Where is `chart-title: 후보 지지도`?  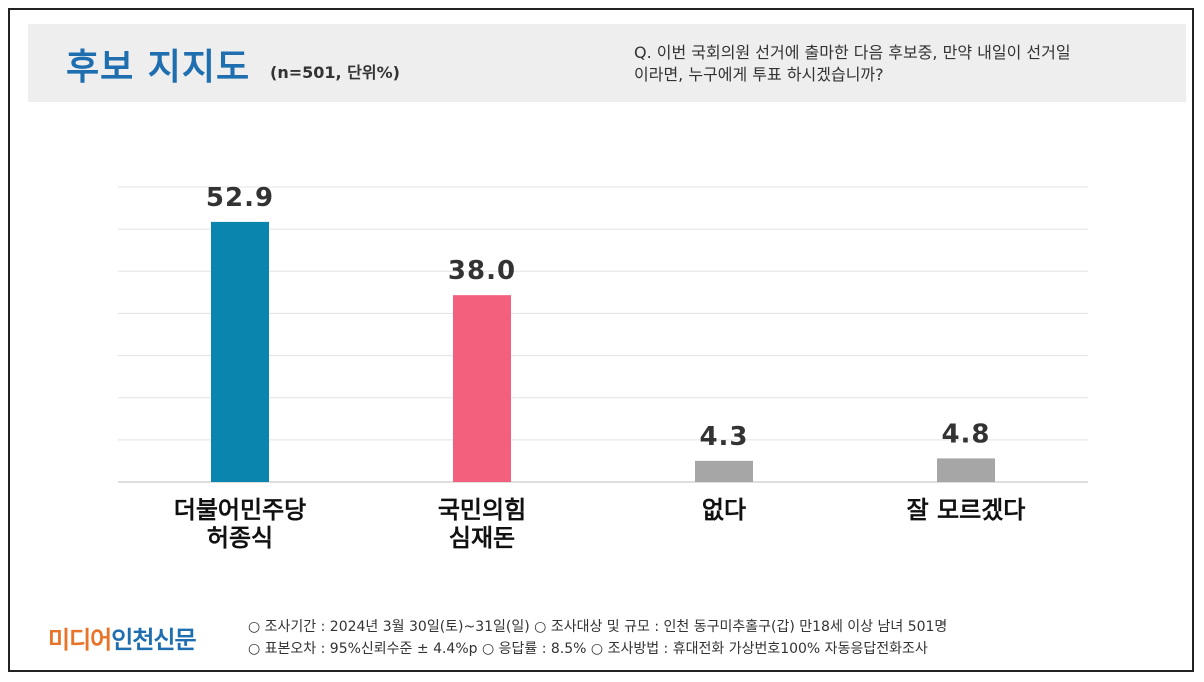 chart-title: 후보 지지도 is located at coordinates (158, 67).